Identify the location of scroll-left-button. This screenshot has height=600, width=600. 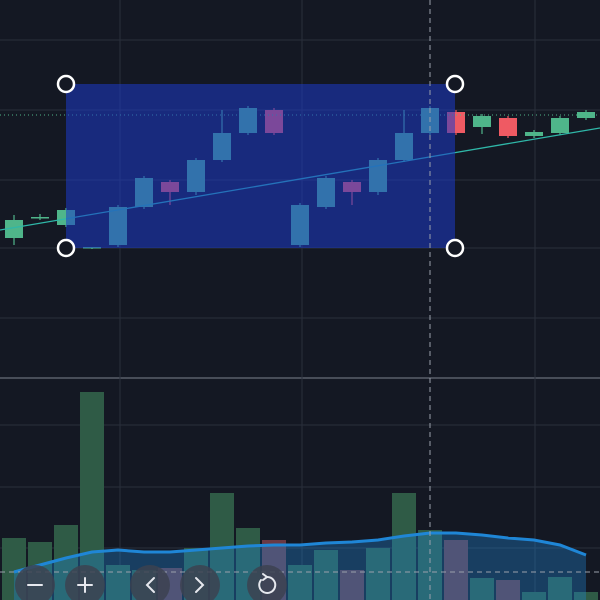
(150, 582).